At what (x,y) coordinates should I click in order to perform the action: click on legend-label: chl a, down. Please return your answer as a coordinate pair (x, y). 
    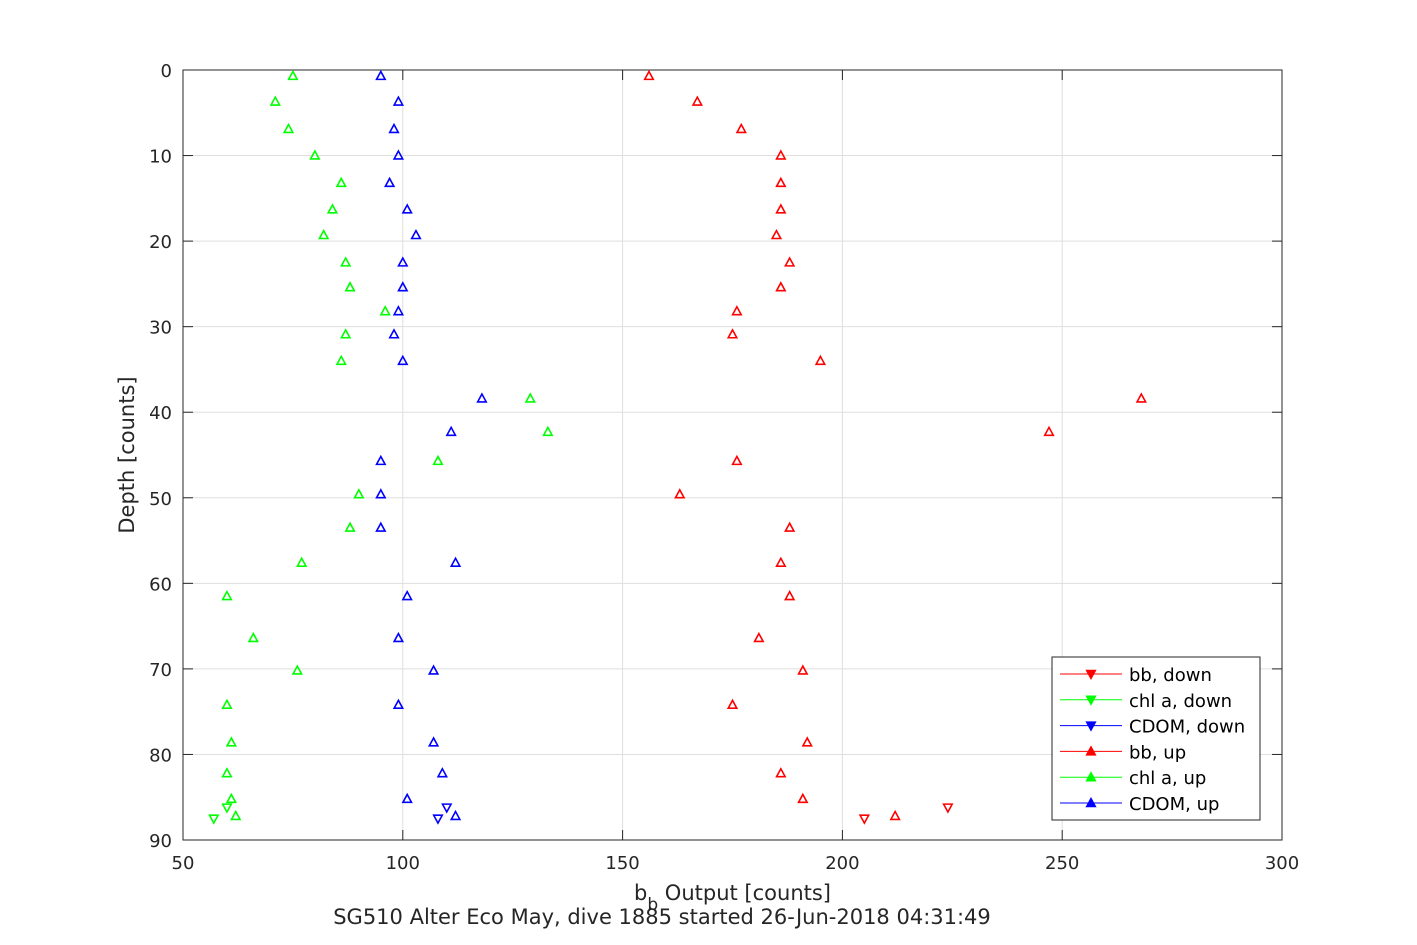
    Looking at the image, I should click on (1180, 701).